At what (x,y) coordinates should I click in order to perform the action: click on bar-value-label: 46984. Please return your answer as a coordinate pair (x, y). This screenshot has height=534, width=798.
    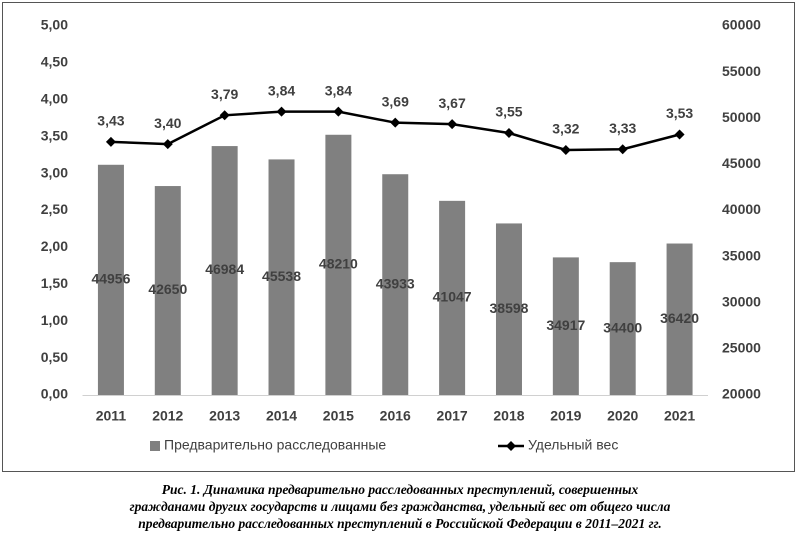
    Looking at the image, I should click on (224, 269).